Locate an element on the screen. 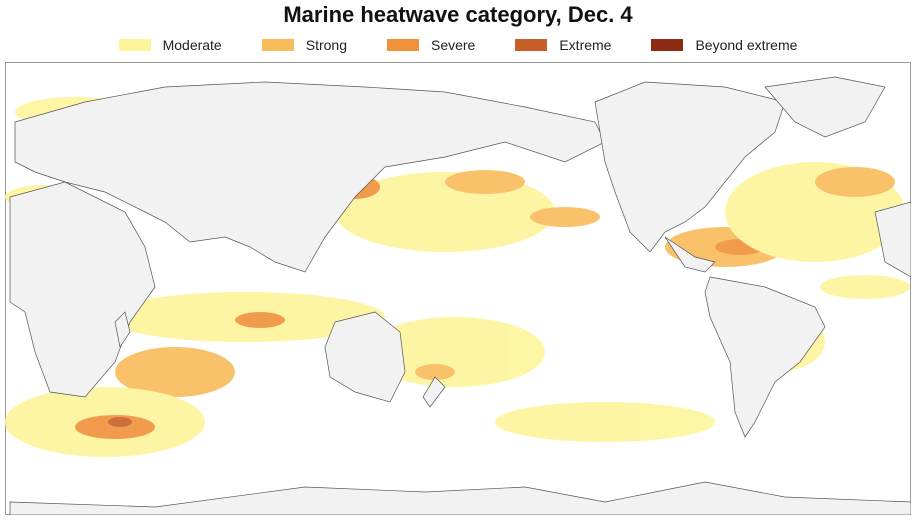  legend-label: Strong is located at coordinates (326, 45).